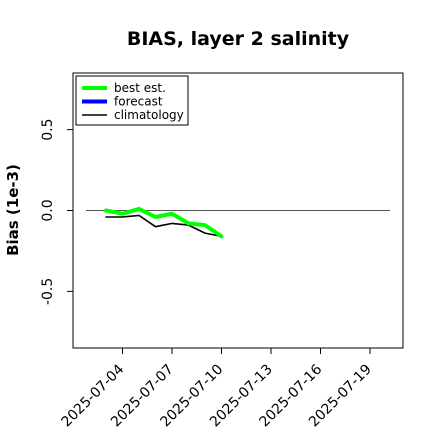 This screenshot has height=440, width=440. What do you see at coordinates (48, 129) in the screenshot?
I see `y-tick-label: 0.5` at bounding box center [48, 129].